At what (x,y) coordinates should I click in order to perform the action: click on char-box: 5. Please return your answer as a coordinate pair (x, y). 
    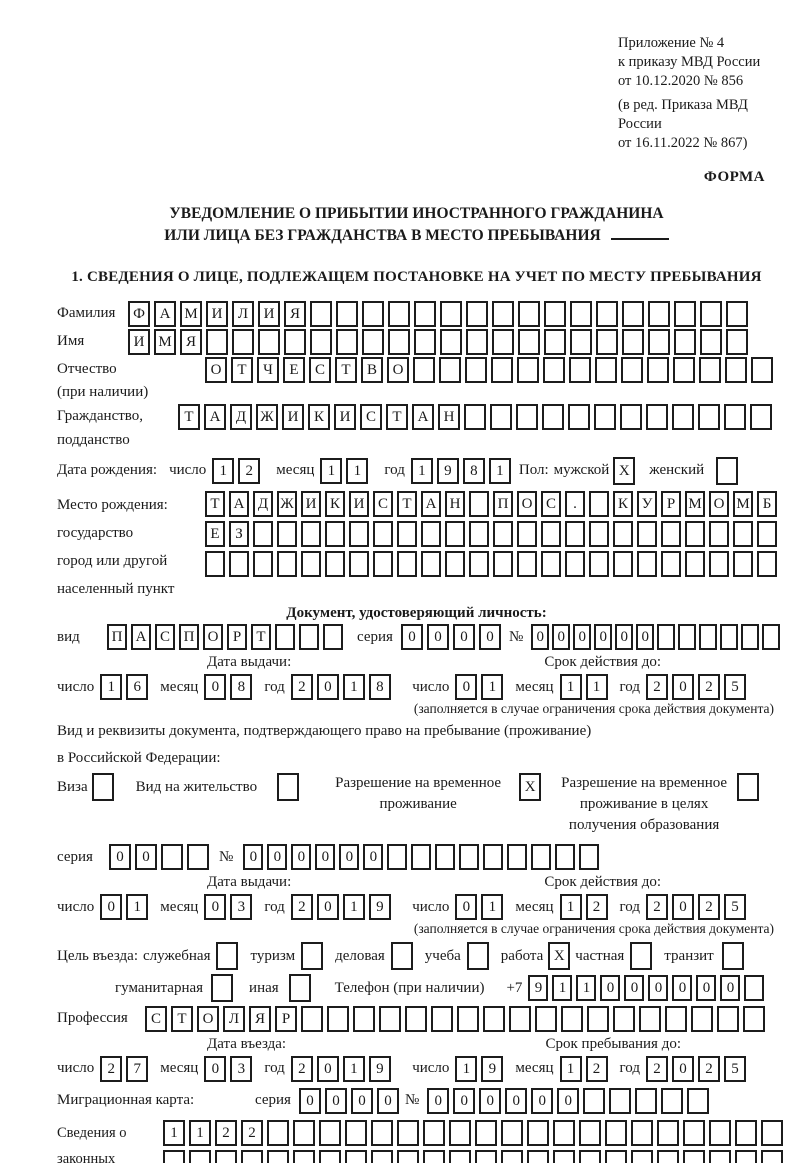
    Looking at the image, I should click on (735, 907).